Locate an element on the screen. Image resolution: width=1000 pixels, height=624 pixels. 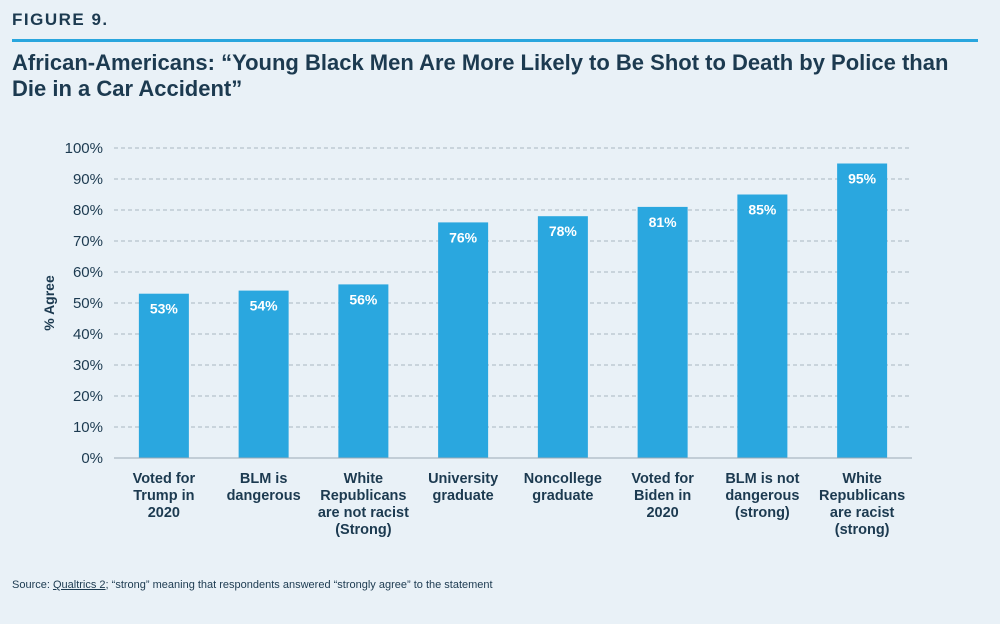
y-tick-label: 80% is located at coordinates (88, 210).